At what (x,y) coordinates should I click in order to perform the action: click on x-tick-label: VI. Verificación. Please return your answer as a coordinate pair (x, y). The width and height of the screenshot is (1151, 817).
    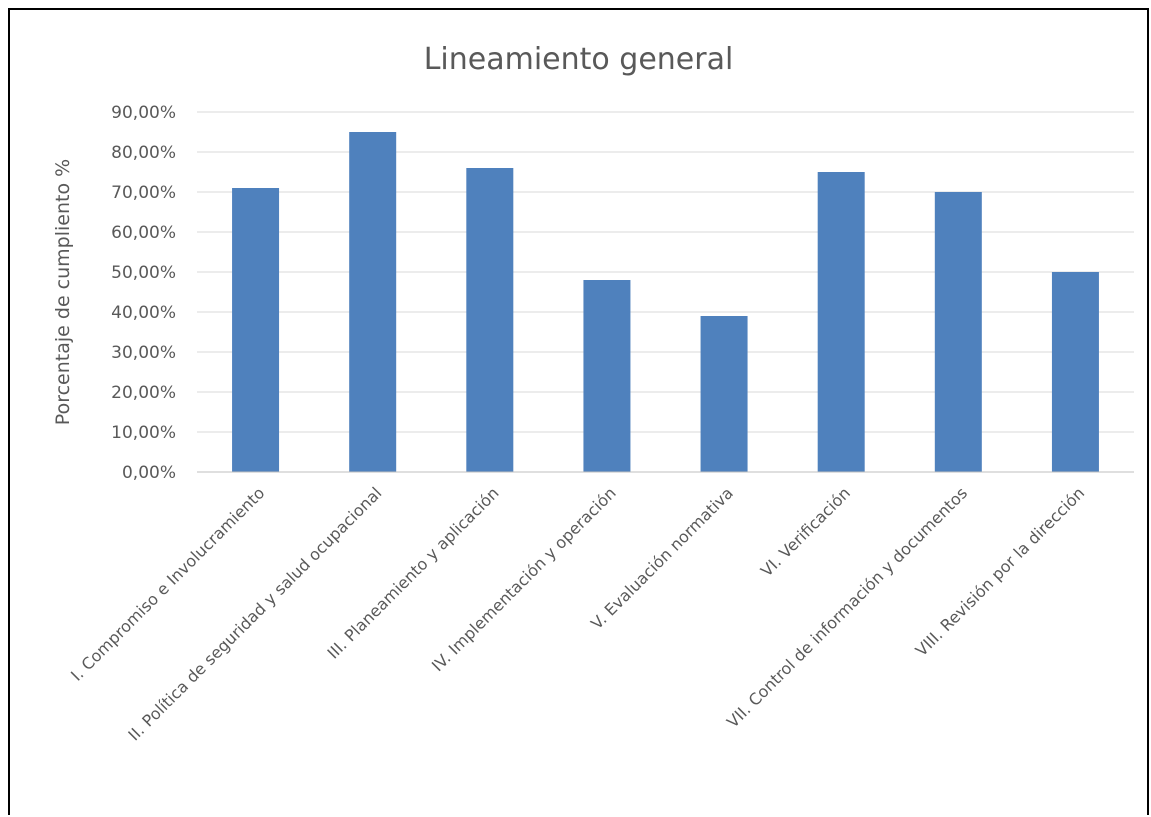
    Looking at the image, I should click on (805, 531).